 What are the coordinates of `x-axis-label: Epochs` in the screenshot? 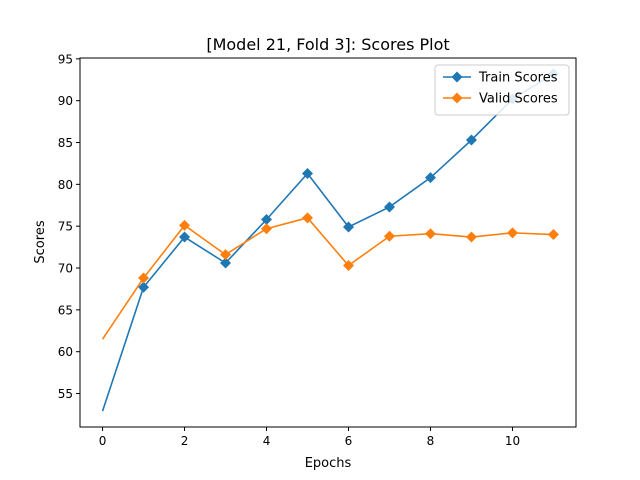 It's located at (328, 463).